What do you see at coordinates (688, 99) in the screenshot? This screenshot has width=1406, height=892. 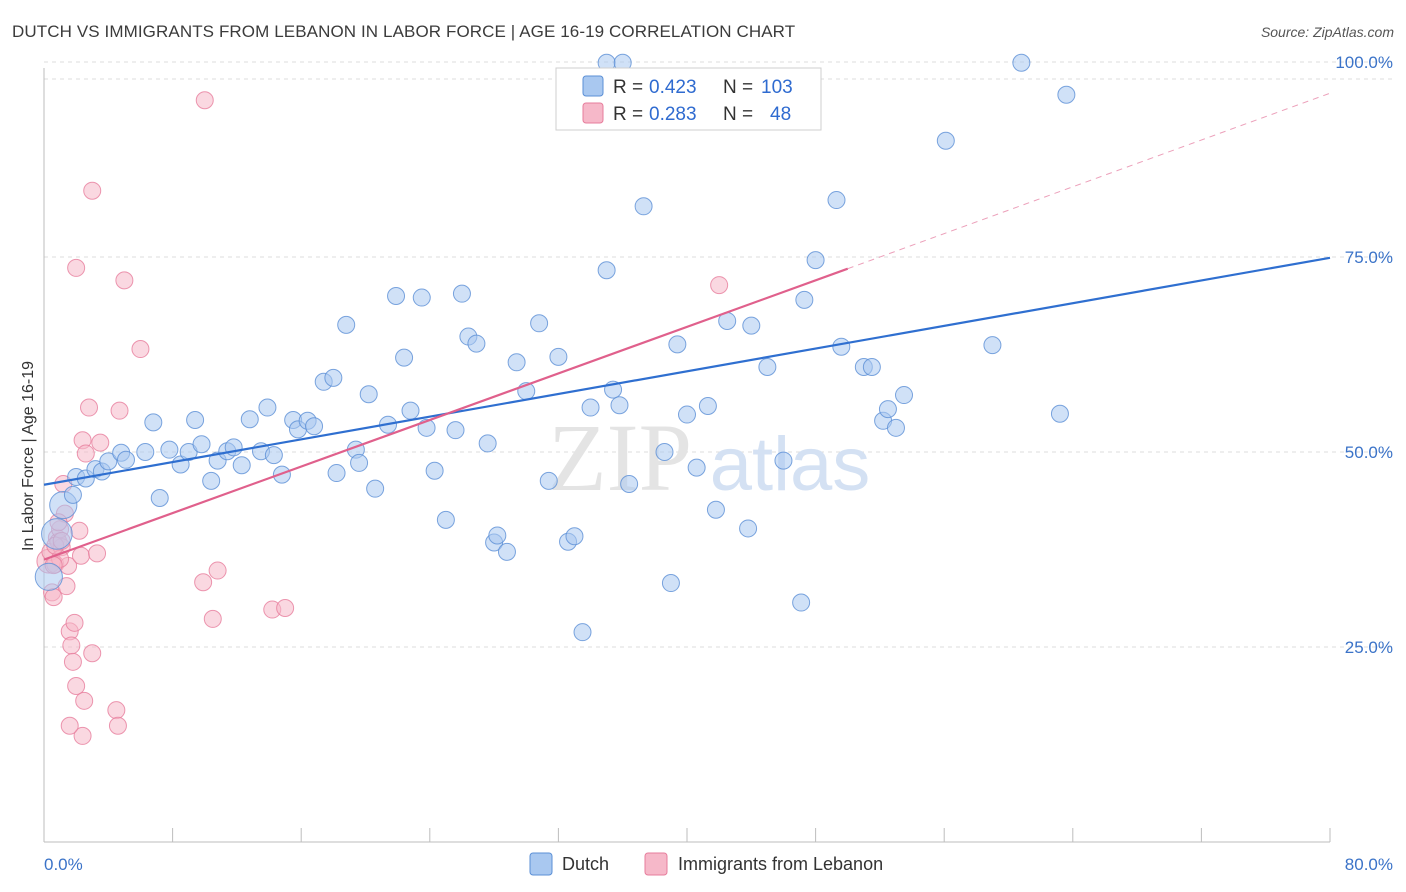 I see `legend-box: R = 0.423 N = 103 R = 0.283 N = 48` at bounding box center [688, 99].